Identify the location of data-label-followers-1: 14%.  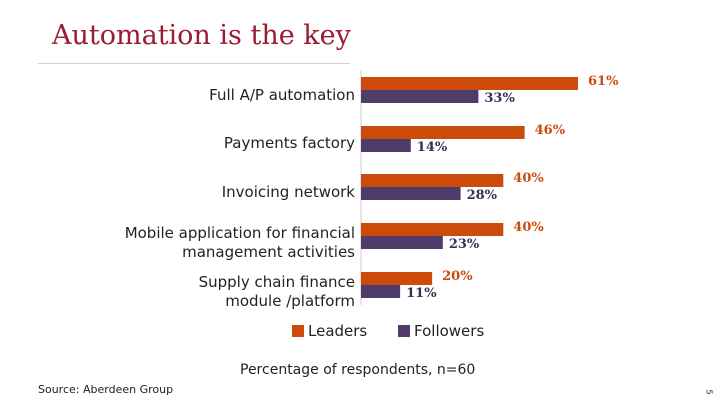
(432, 147).